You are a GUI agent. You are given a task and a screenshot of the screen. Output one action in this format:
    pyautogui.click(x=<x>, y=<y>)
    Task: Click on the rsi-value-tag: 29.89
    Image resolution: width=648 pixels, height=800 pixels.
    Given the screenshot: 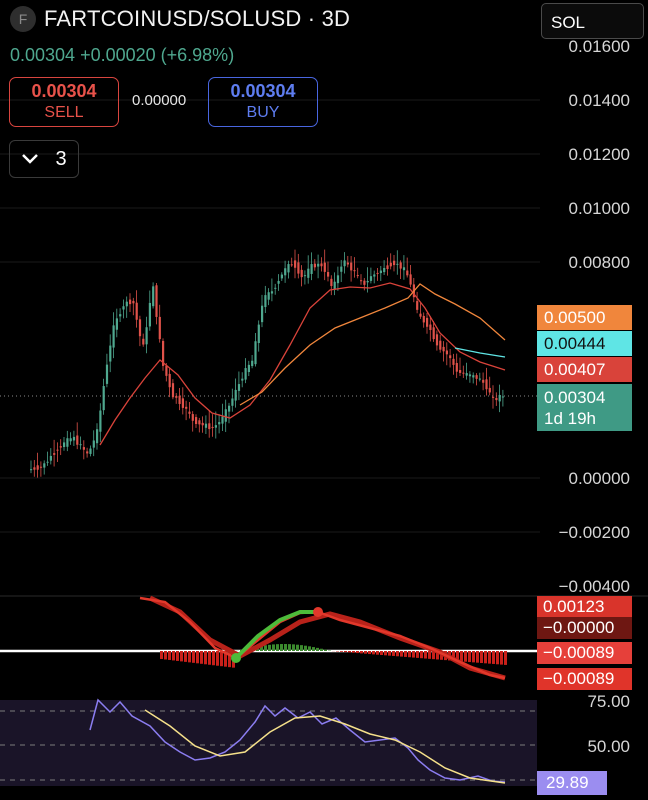 What is the action you would take?
    pyautogui.click(x=572, y=783)
    